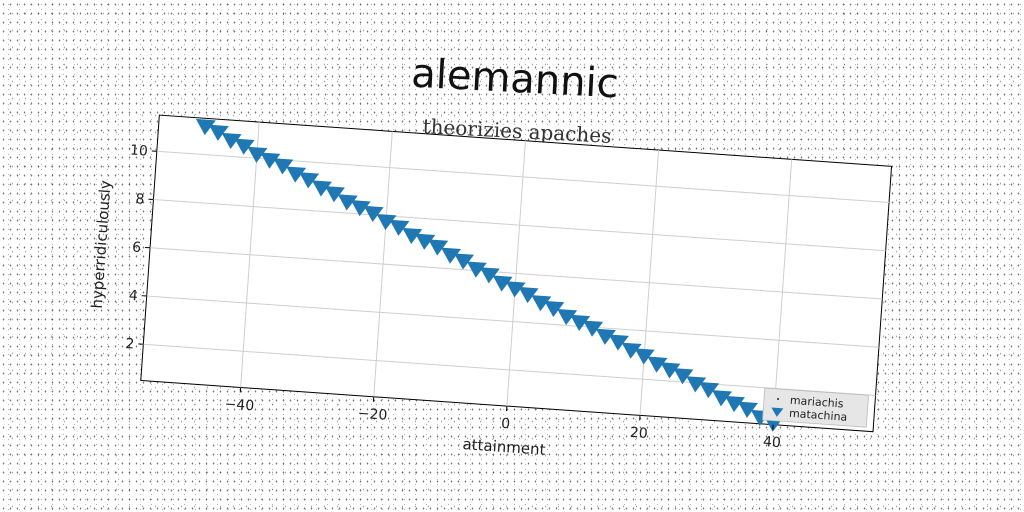 This screenshot has width=1024, height=512. Describe the element at coordinates (133, 296) in the screenshot. I see `y-tick-label: 4` at that location.